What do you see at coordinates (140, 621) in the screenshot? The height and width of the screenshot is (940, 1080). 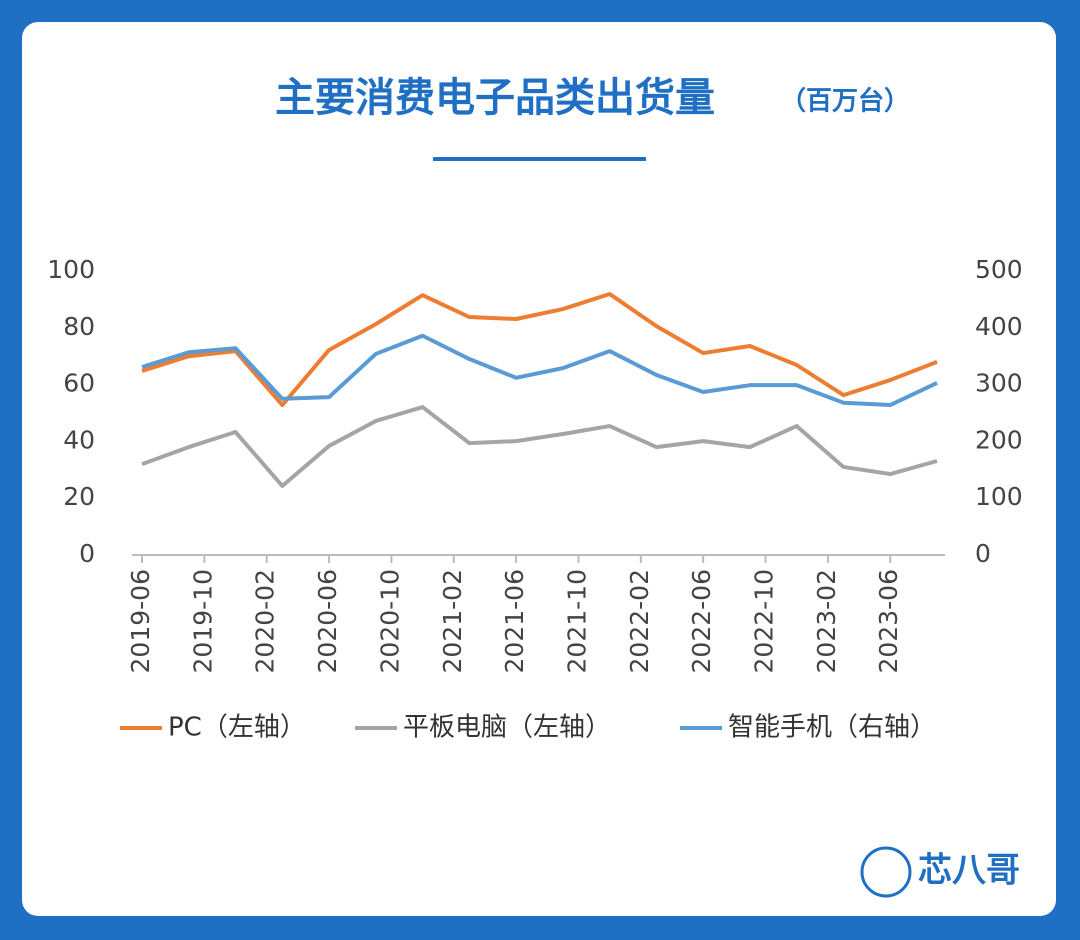 I see `x-tick-label: 2019-06` at bounding box center [140, 621].